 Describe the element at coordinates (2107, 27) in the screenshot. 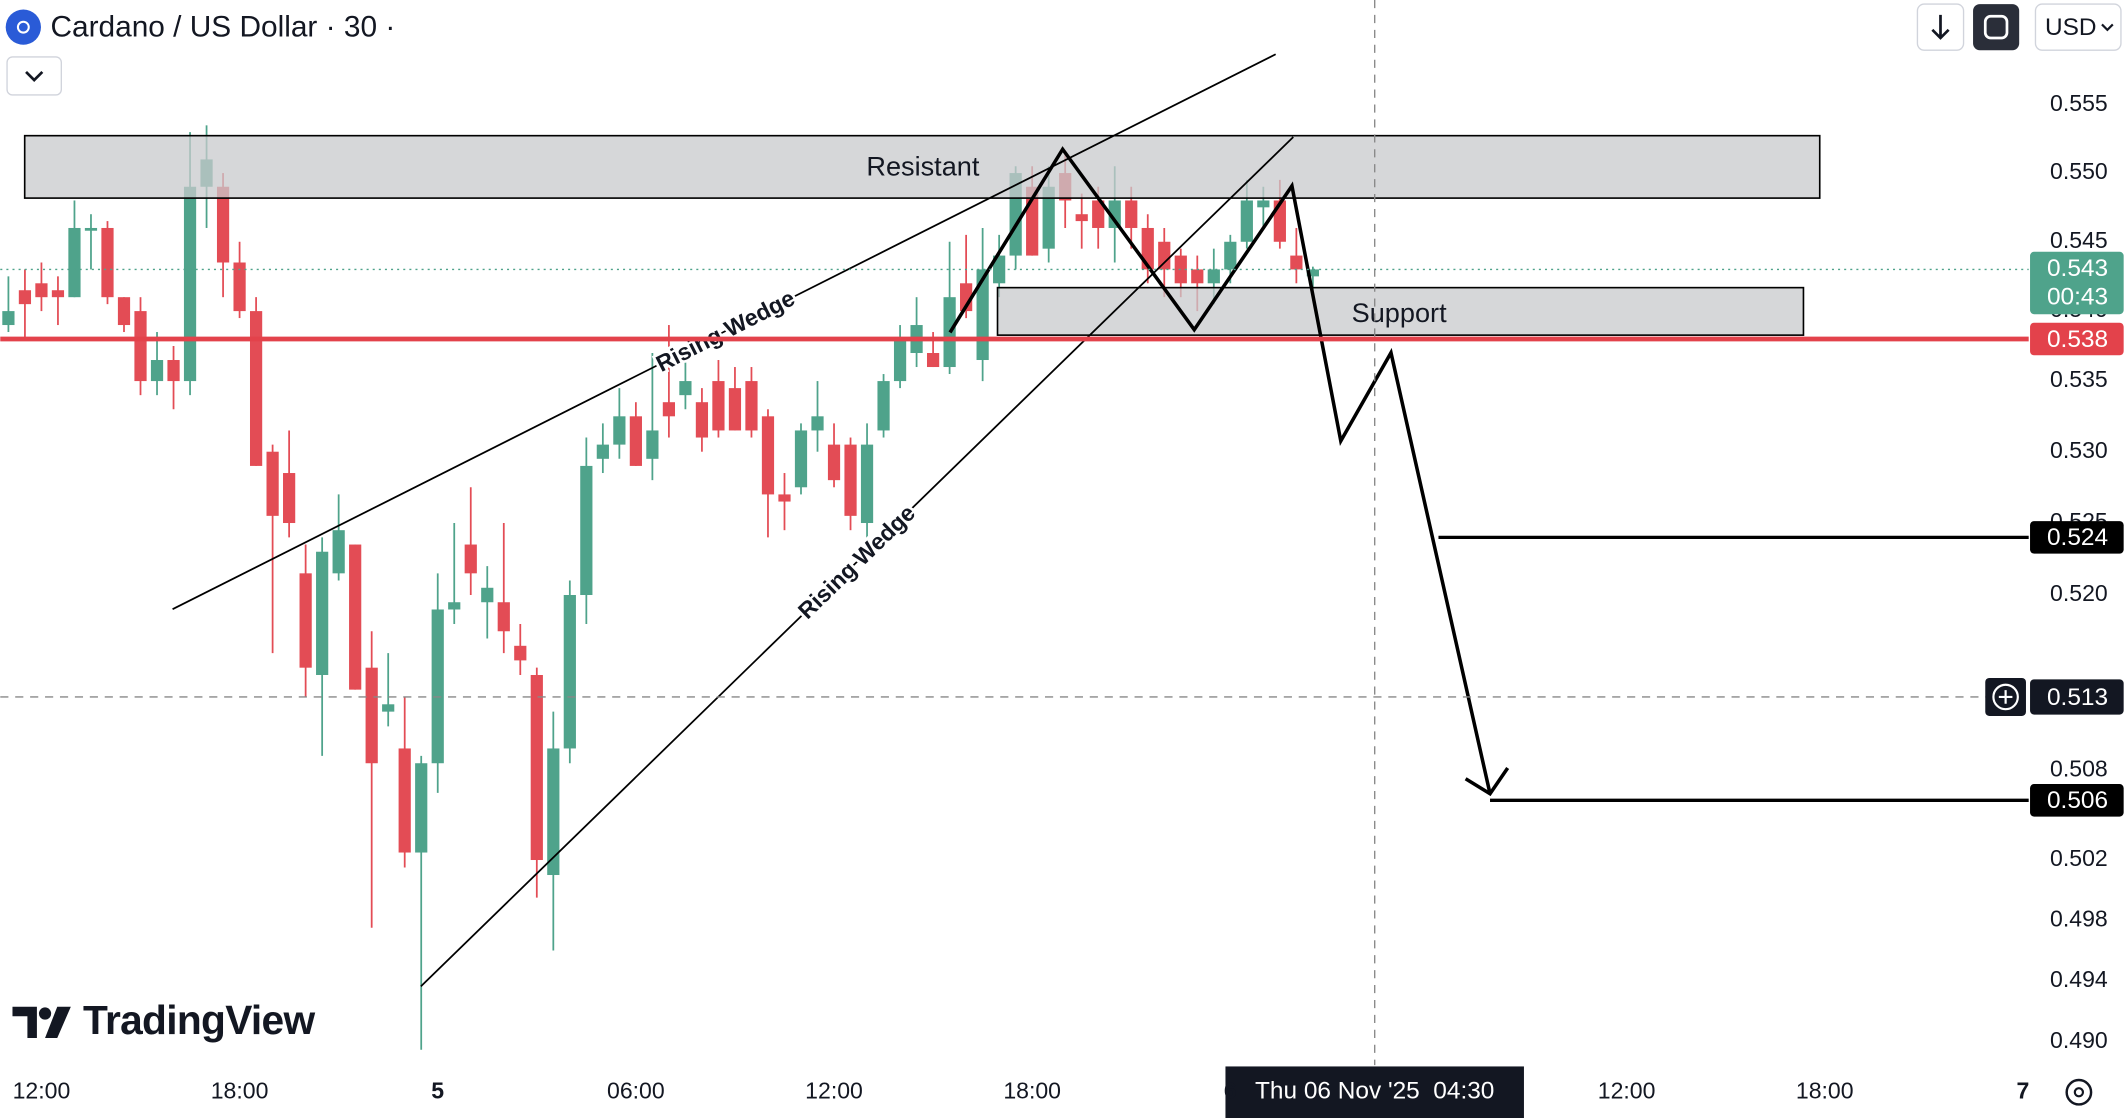

I see `currency-chevron` at that location.